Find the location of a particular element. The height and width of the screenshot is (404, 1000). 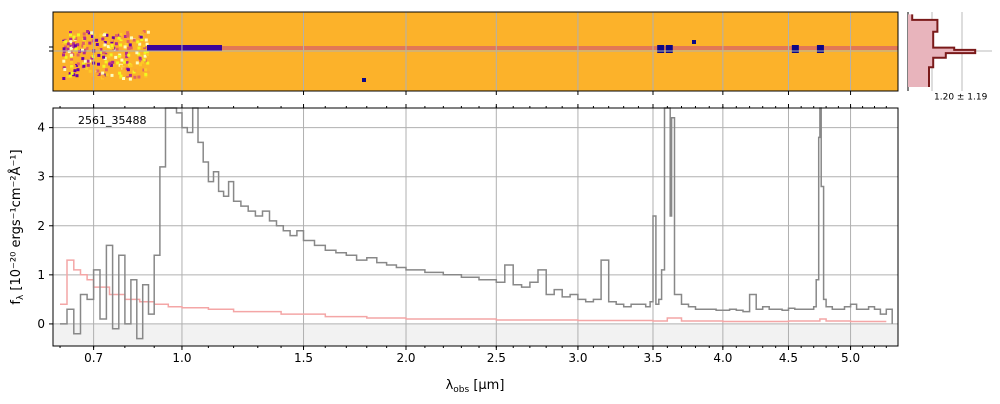

y-tick-label: 2 is located at coordinates (41, 226).